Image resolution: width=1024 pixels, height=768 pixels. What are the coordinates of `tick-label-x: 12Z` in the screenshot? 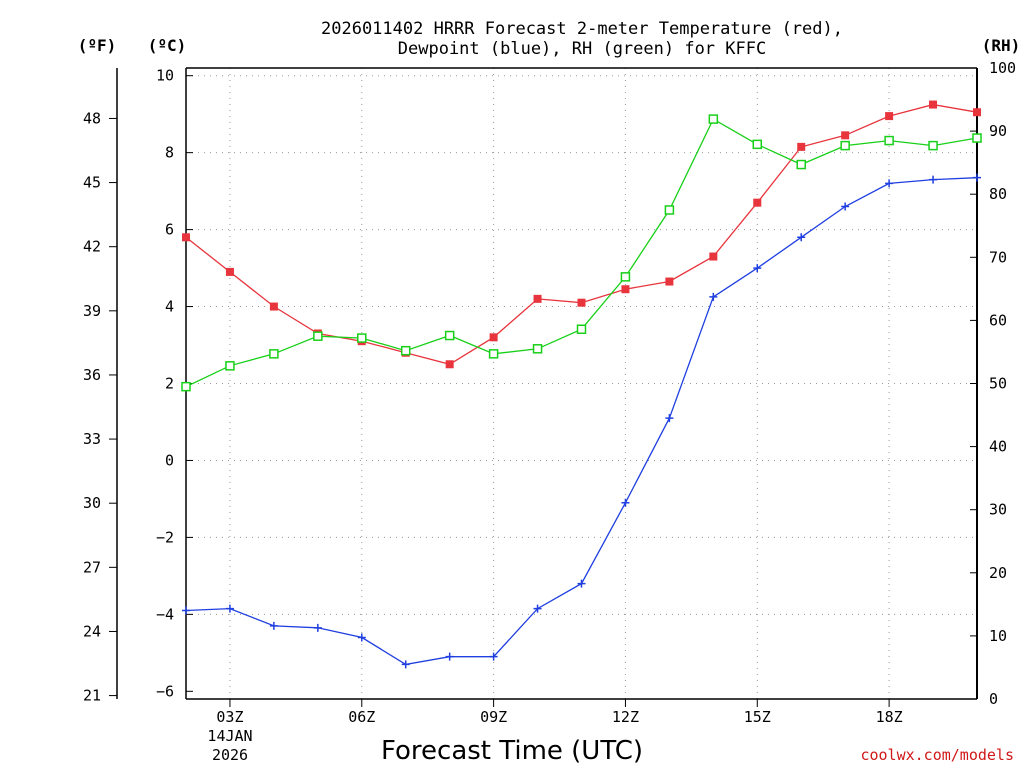 It's located at (625, 717).